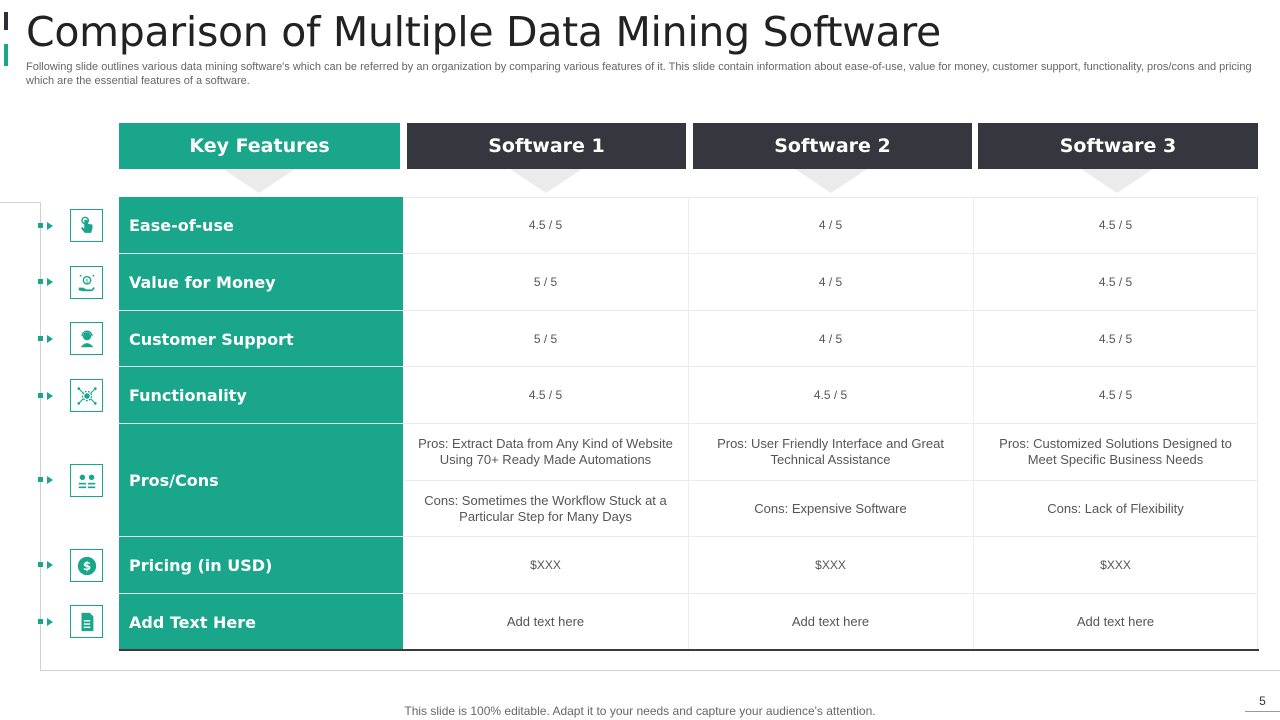 This screenshot has width=1280, height=720. I want to click on cons-cell: Cons: Lack of Flexibility, so click(1115, 508).